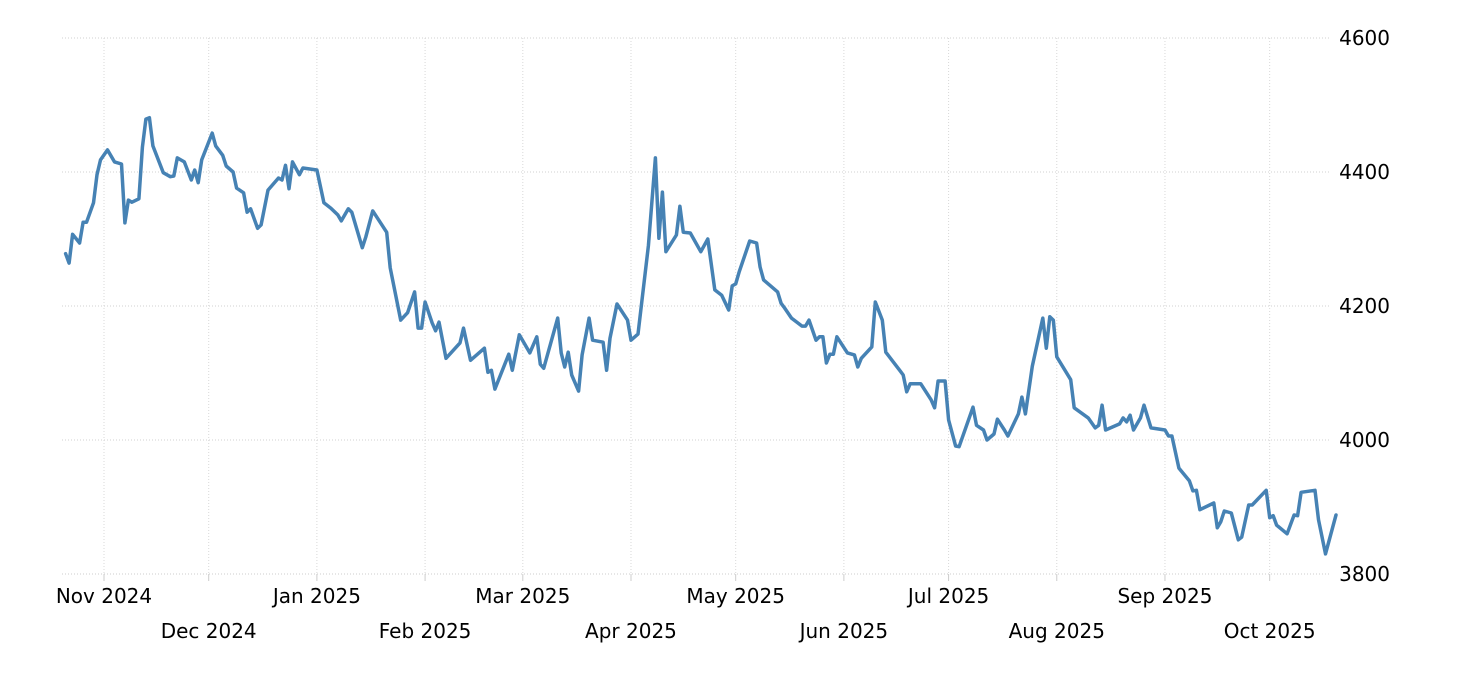 The width and height of the screenshot is (1460, 684). I want to click on x-tick-label: Sep 2025, so click(1164, 596).